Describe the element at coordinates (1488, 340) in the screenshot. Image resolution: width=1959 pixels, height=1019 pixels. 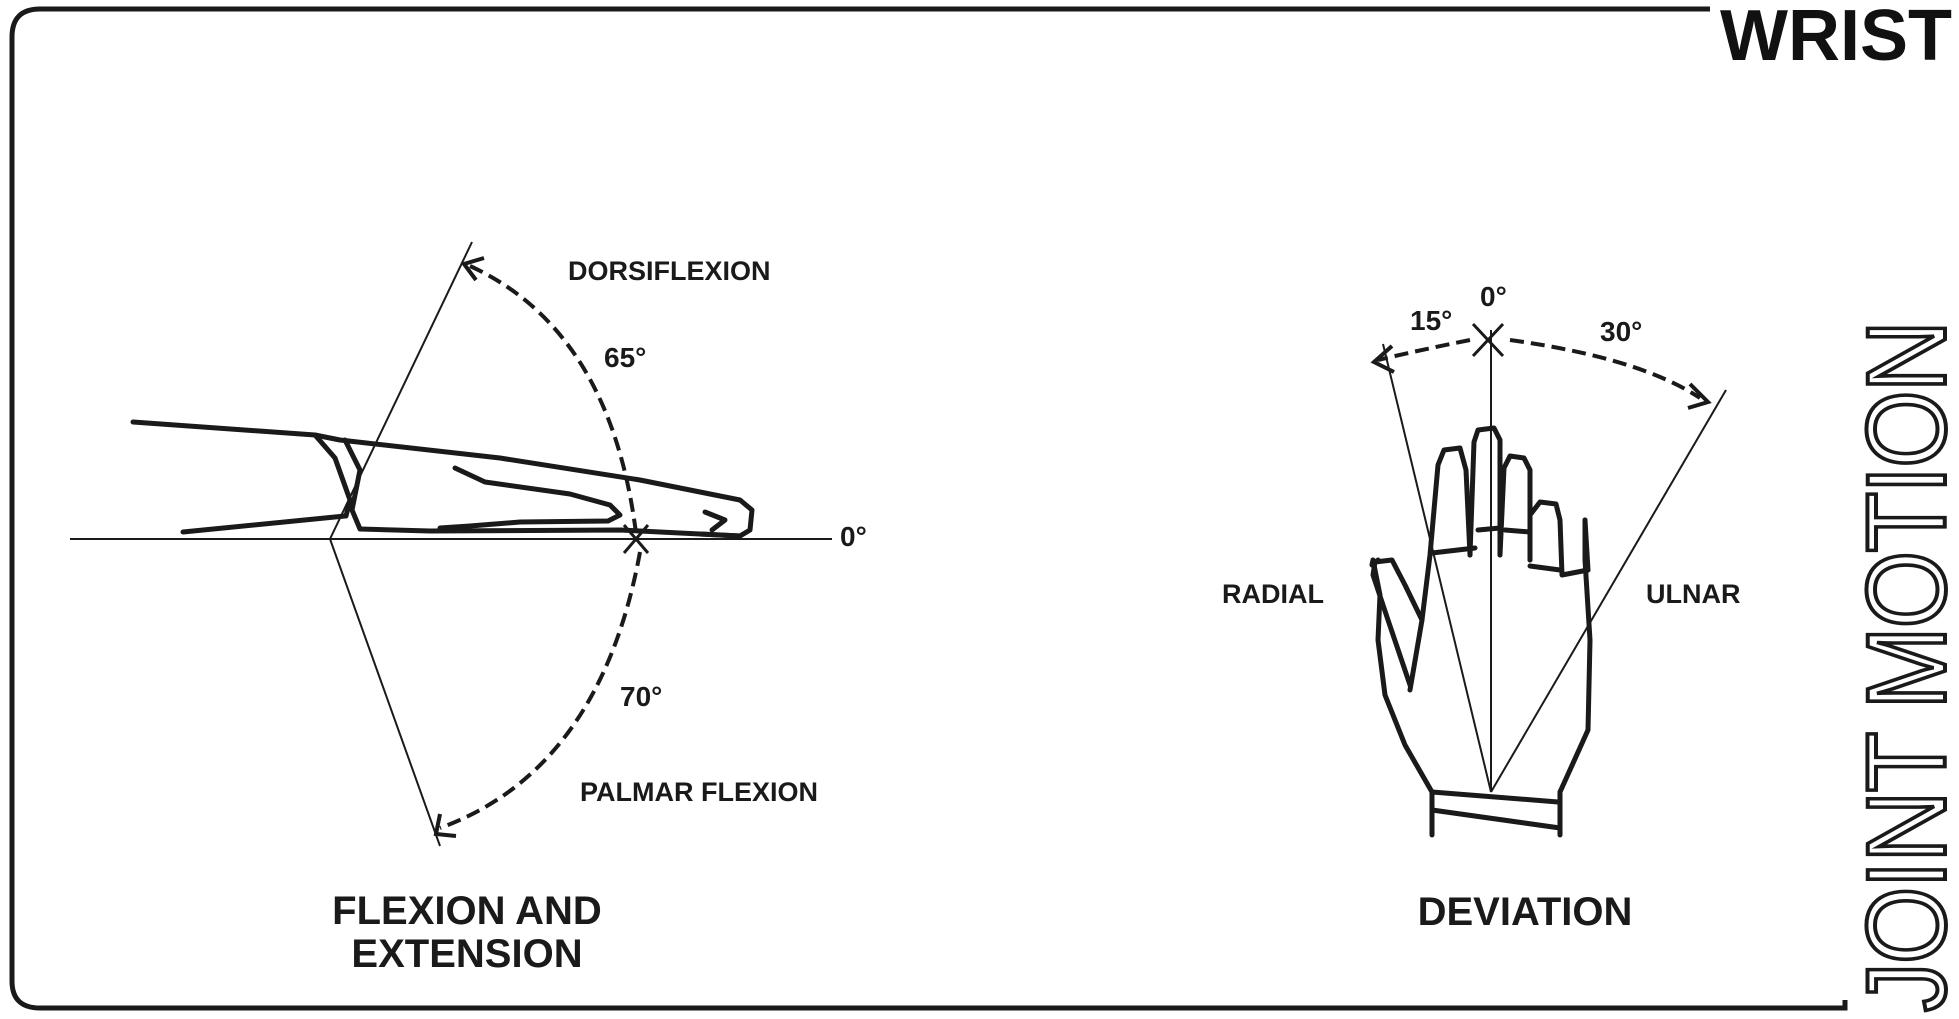
I see `deviation-cross-marker` at that location.